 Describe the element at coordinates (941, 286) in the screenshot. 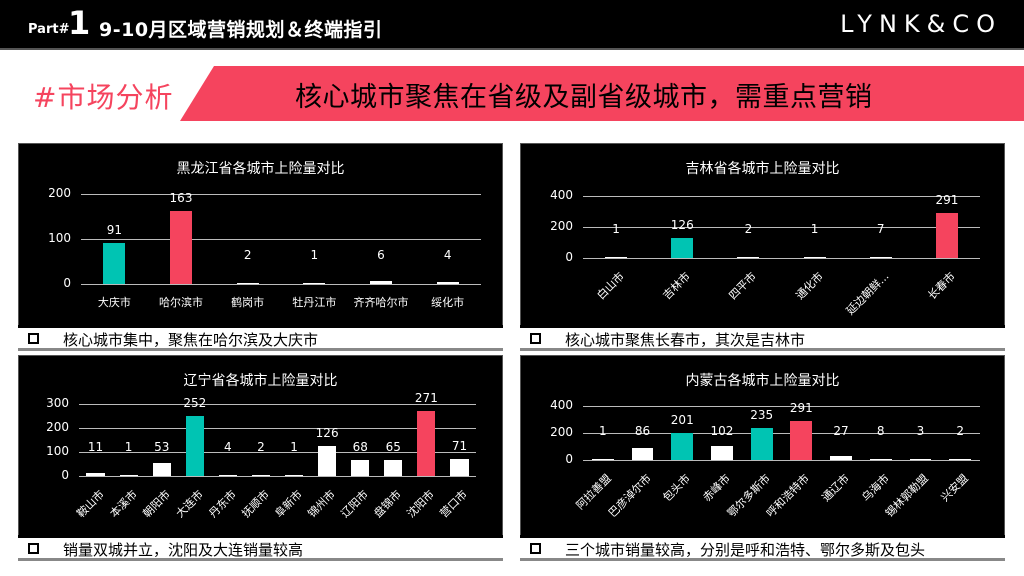

I see `x-tick-label: 长春市` at that location.